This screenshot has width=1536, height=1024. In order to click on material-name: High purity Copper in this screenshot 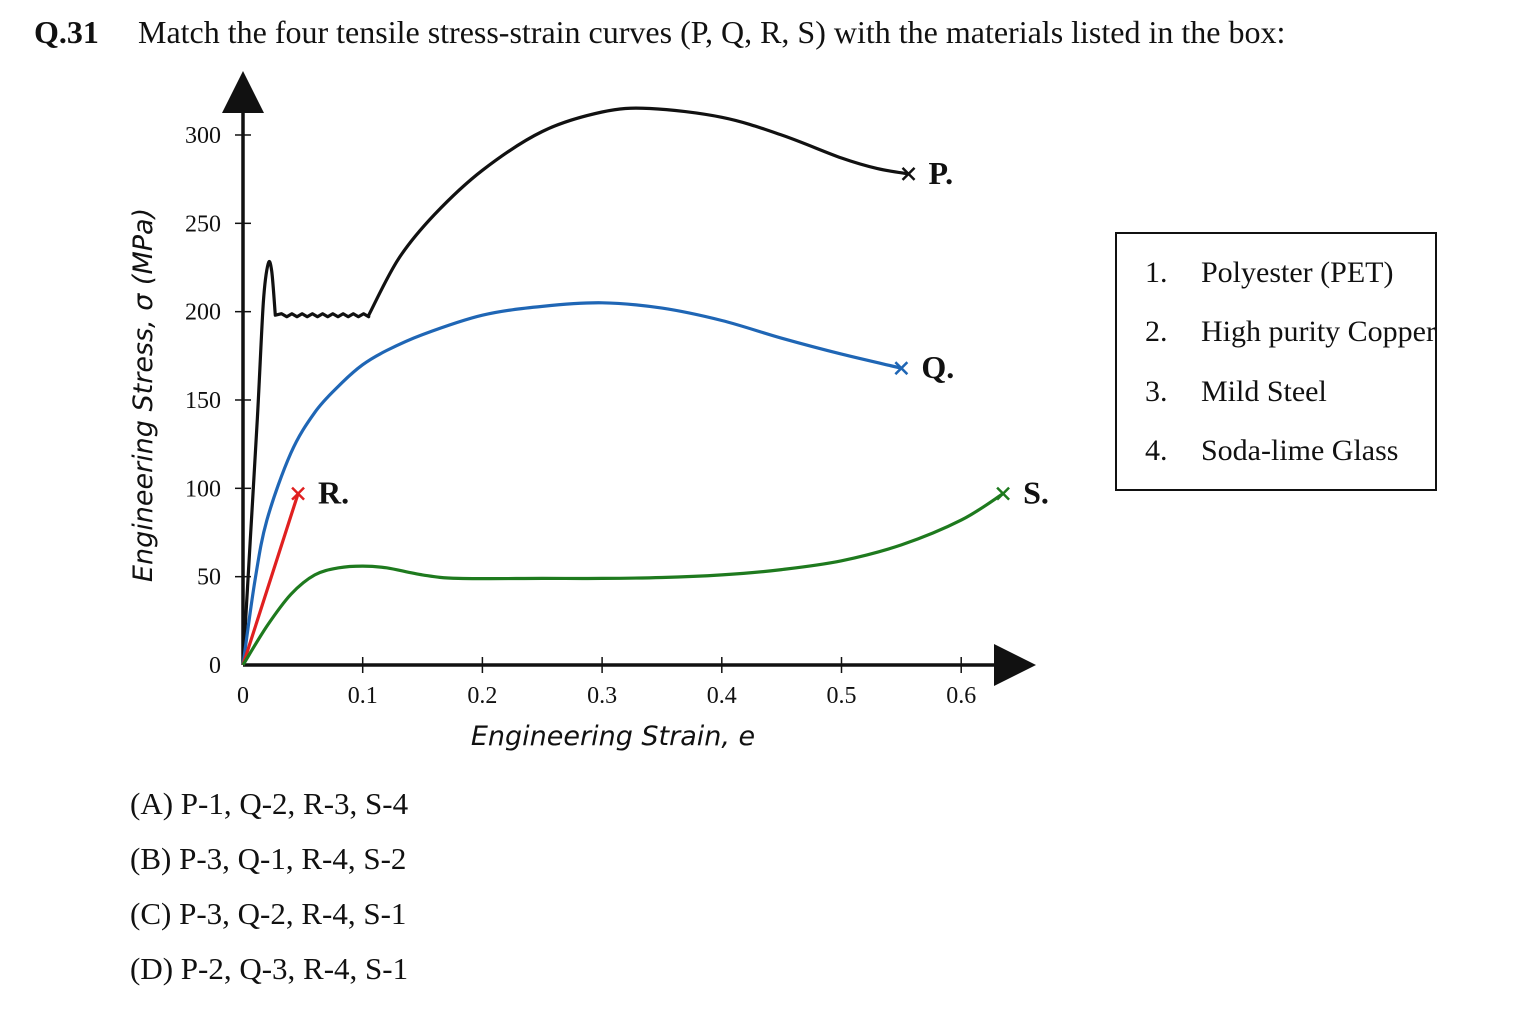, I will do `click(1318, 331)`.